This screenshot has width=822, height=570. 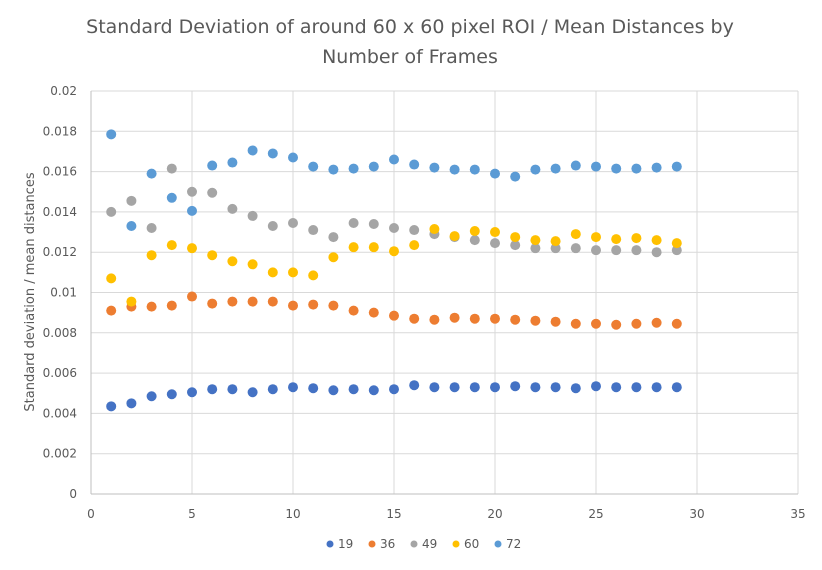 What do you see at coordinates (60, 172) in the screenshot?
I see `y-tick-label: 0.016` at bounding box center [60, 172].